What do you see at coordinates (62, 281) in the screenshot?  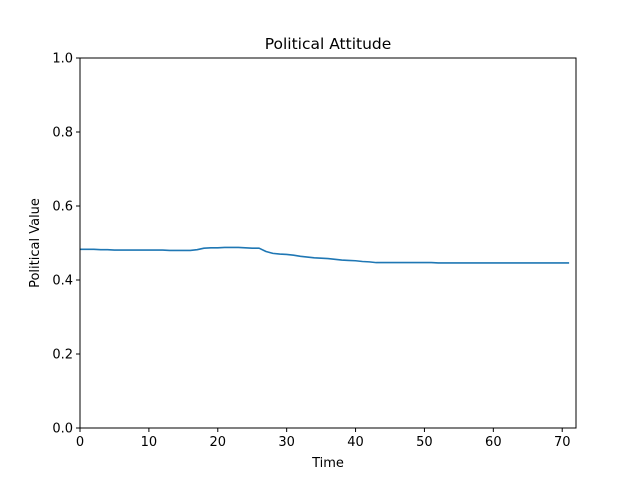 I see `y-tick-label: 0.4` at bounding box center [62, 281].